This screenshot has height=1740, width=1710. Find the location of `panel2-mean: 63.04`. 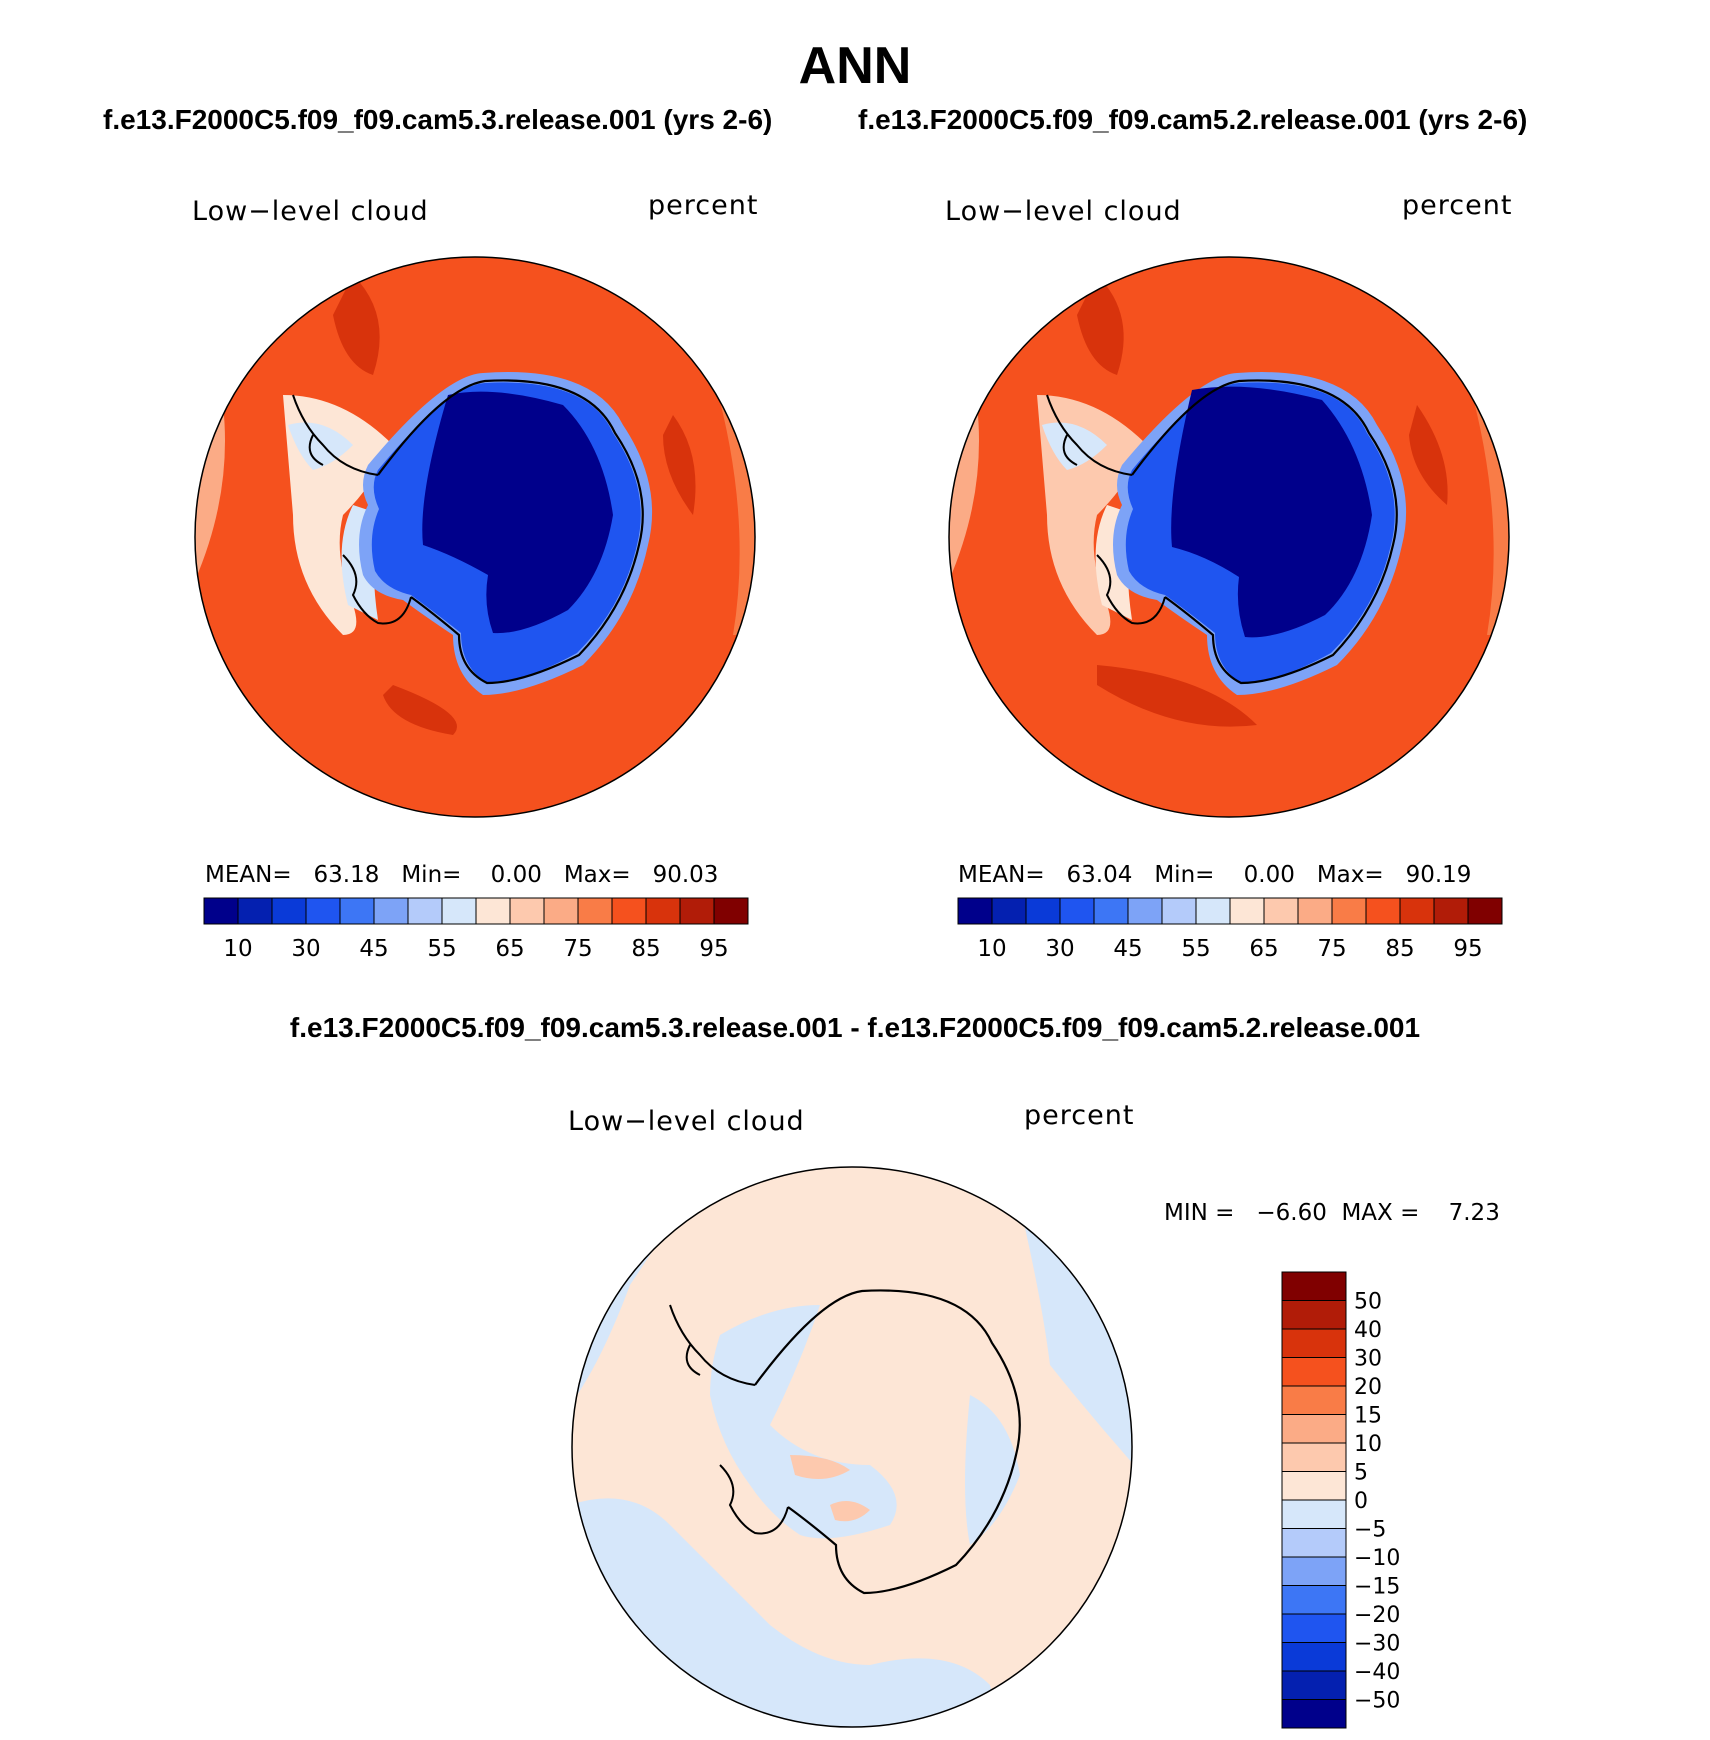

panel2-mean: 63.04 is located at coordinates (1099, 875).